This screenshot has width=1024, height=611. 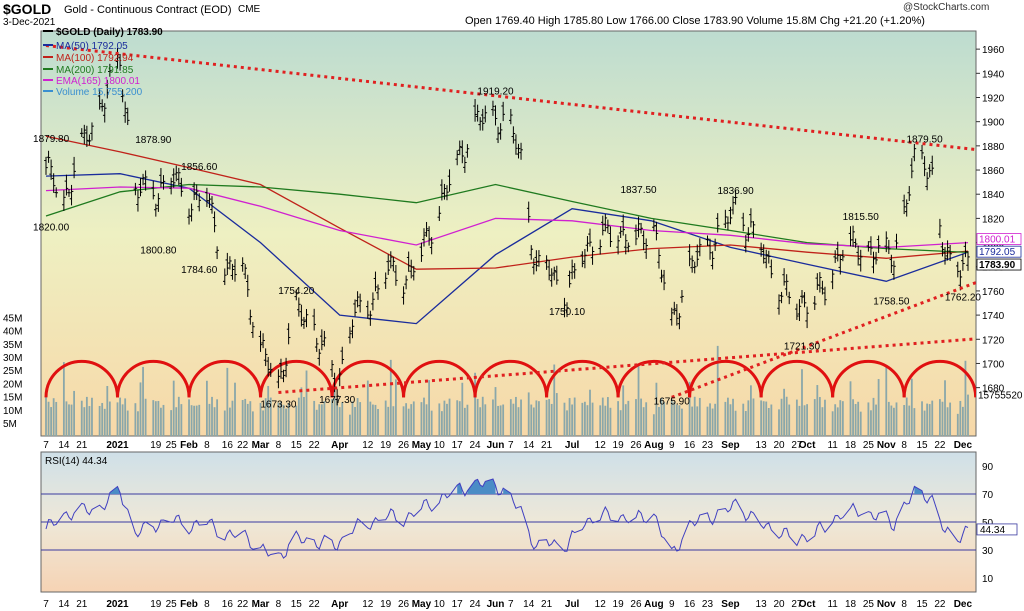 What do you see at coordinates (249, 9) in the screenshot?
I see `exchange-label: CME` at bounding box center [249, 9].